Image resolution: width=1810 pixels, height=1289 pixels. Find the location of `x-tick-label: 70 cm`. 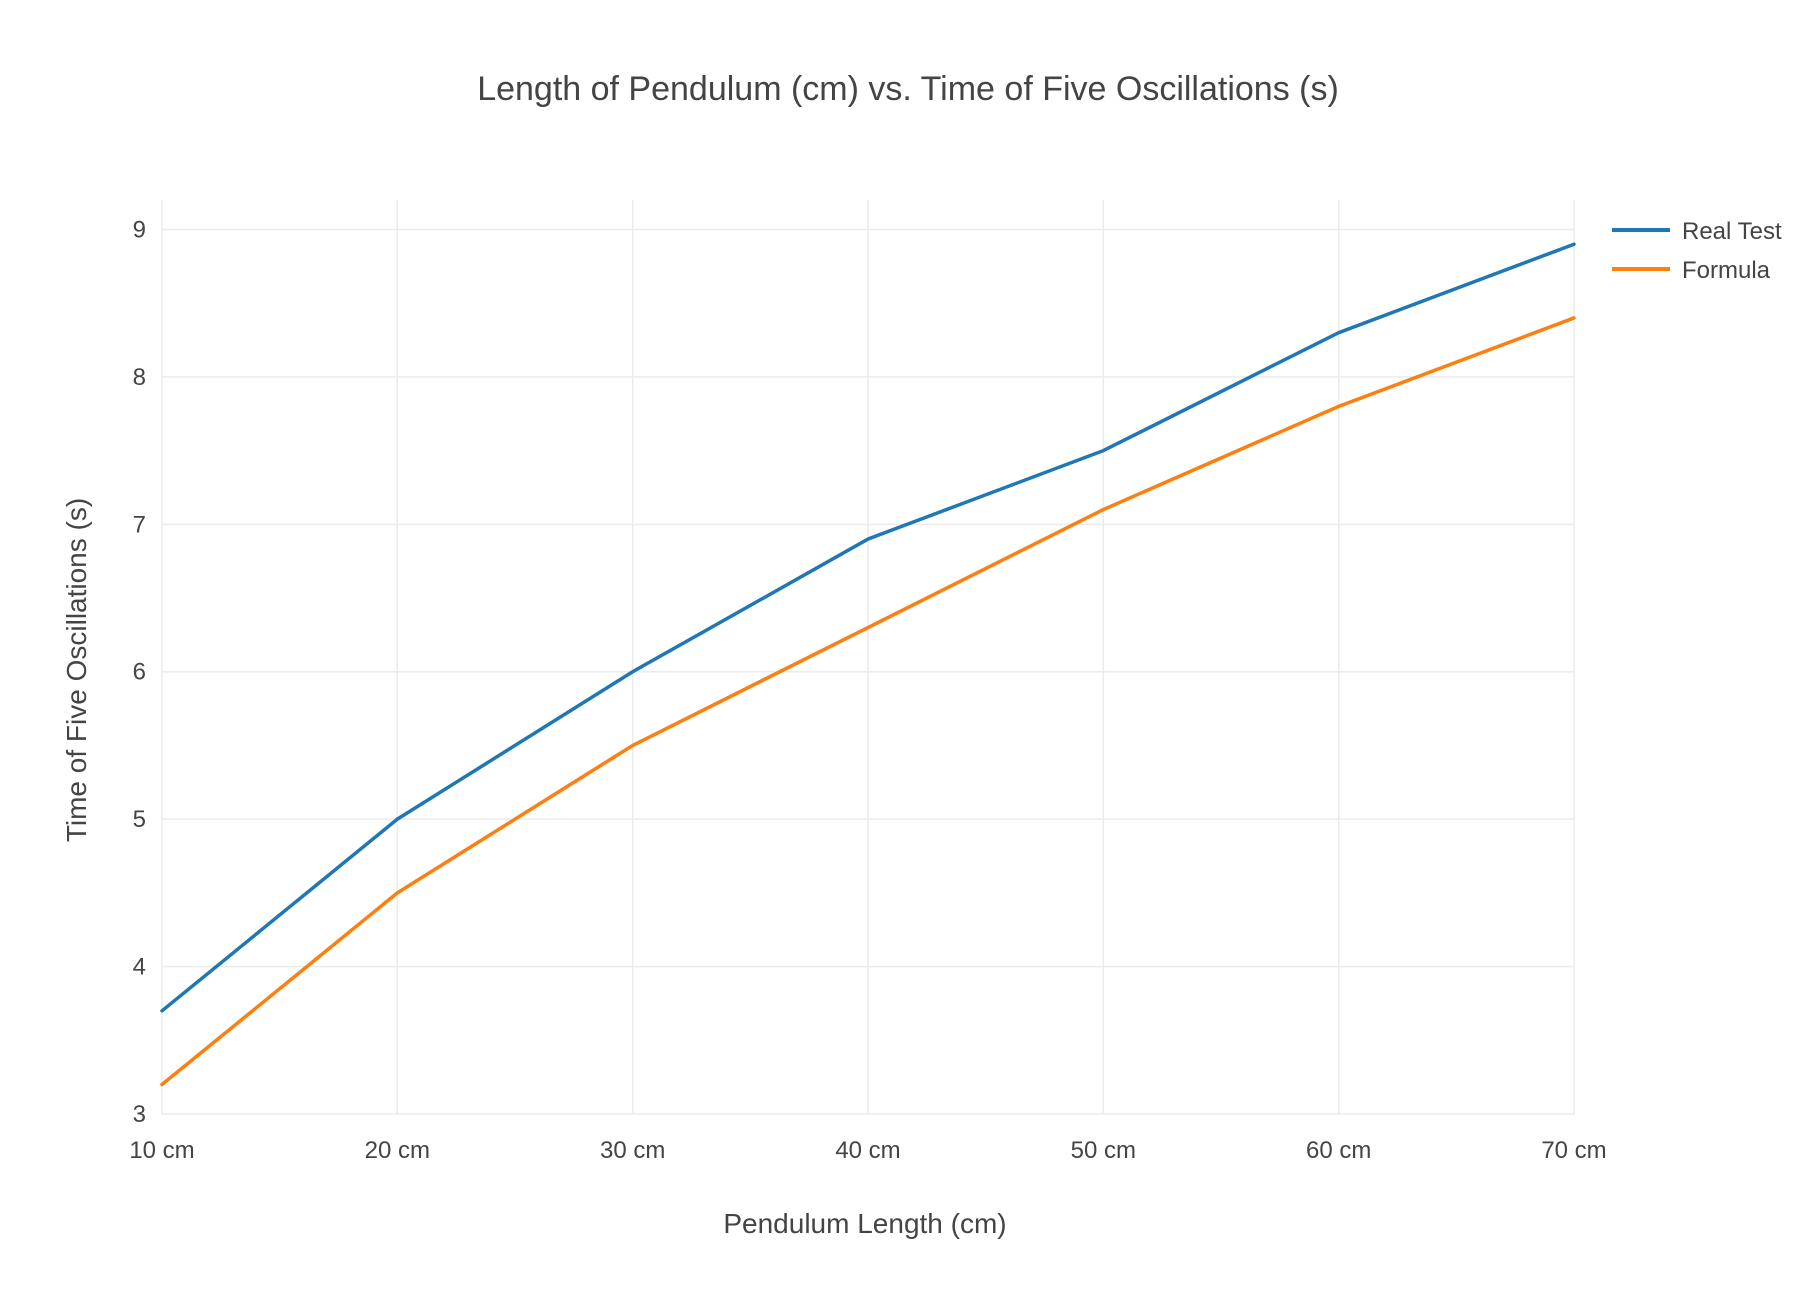

x-tick-label: 70 cm is located at coordinates (1573, 1150).